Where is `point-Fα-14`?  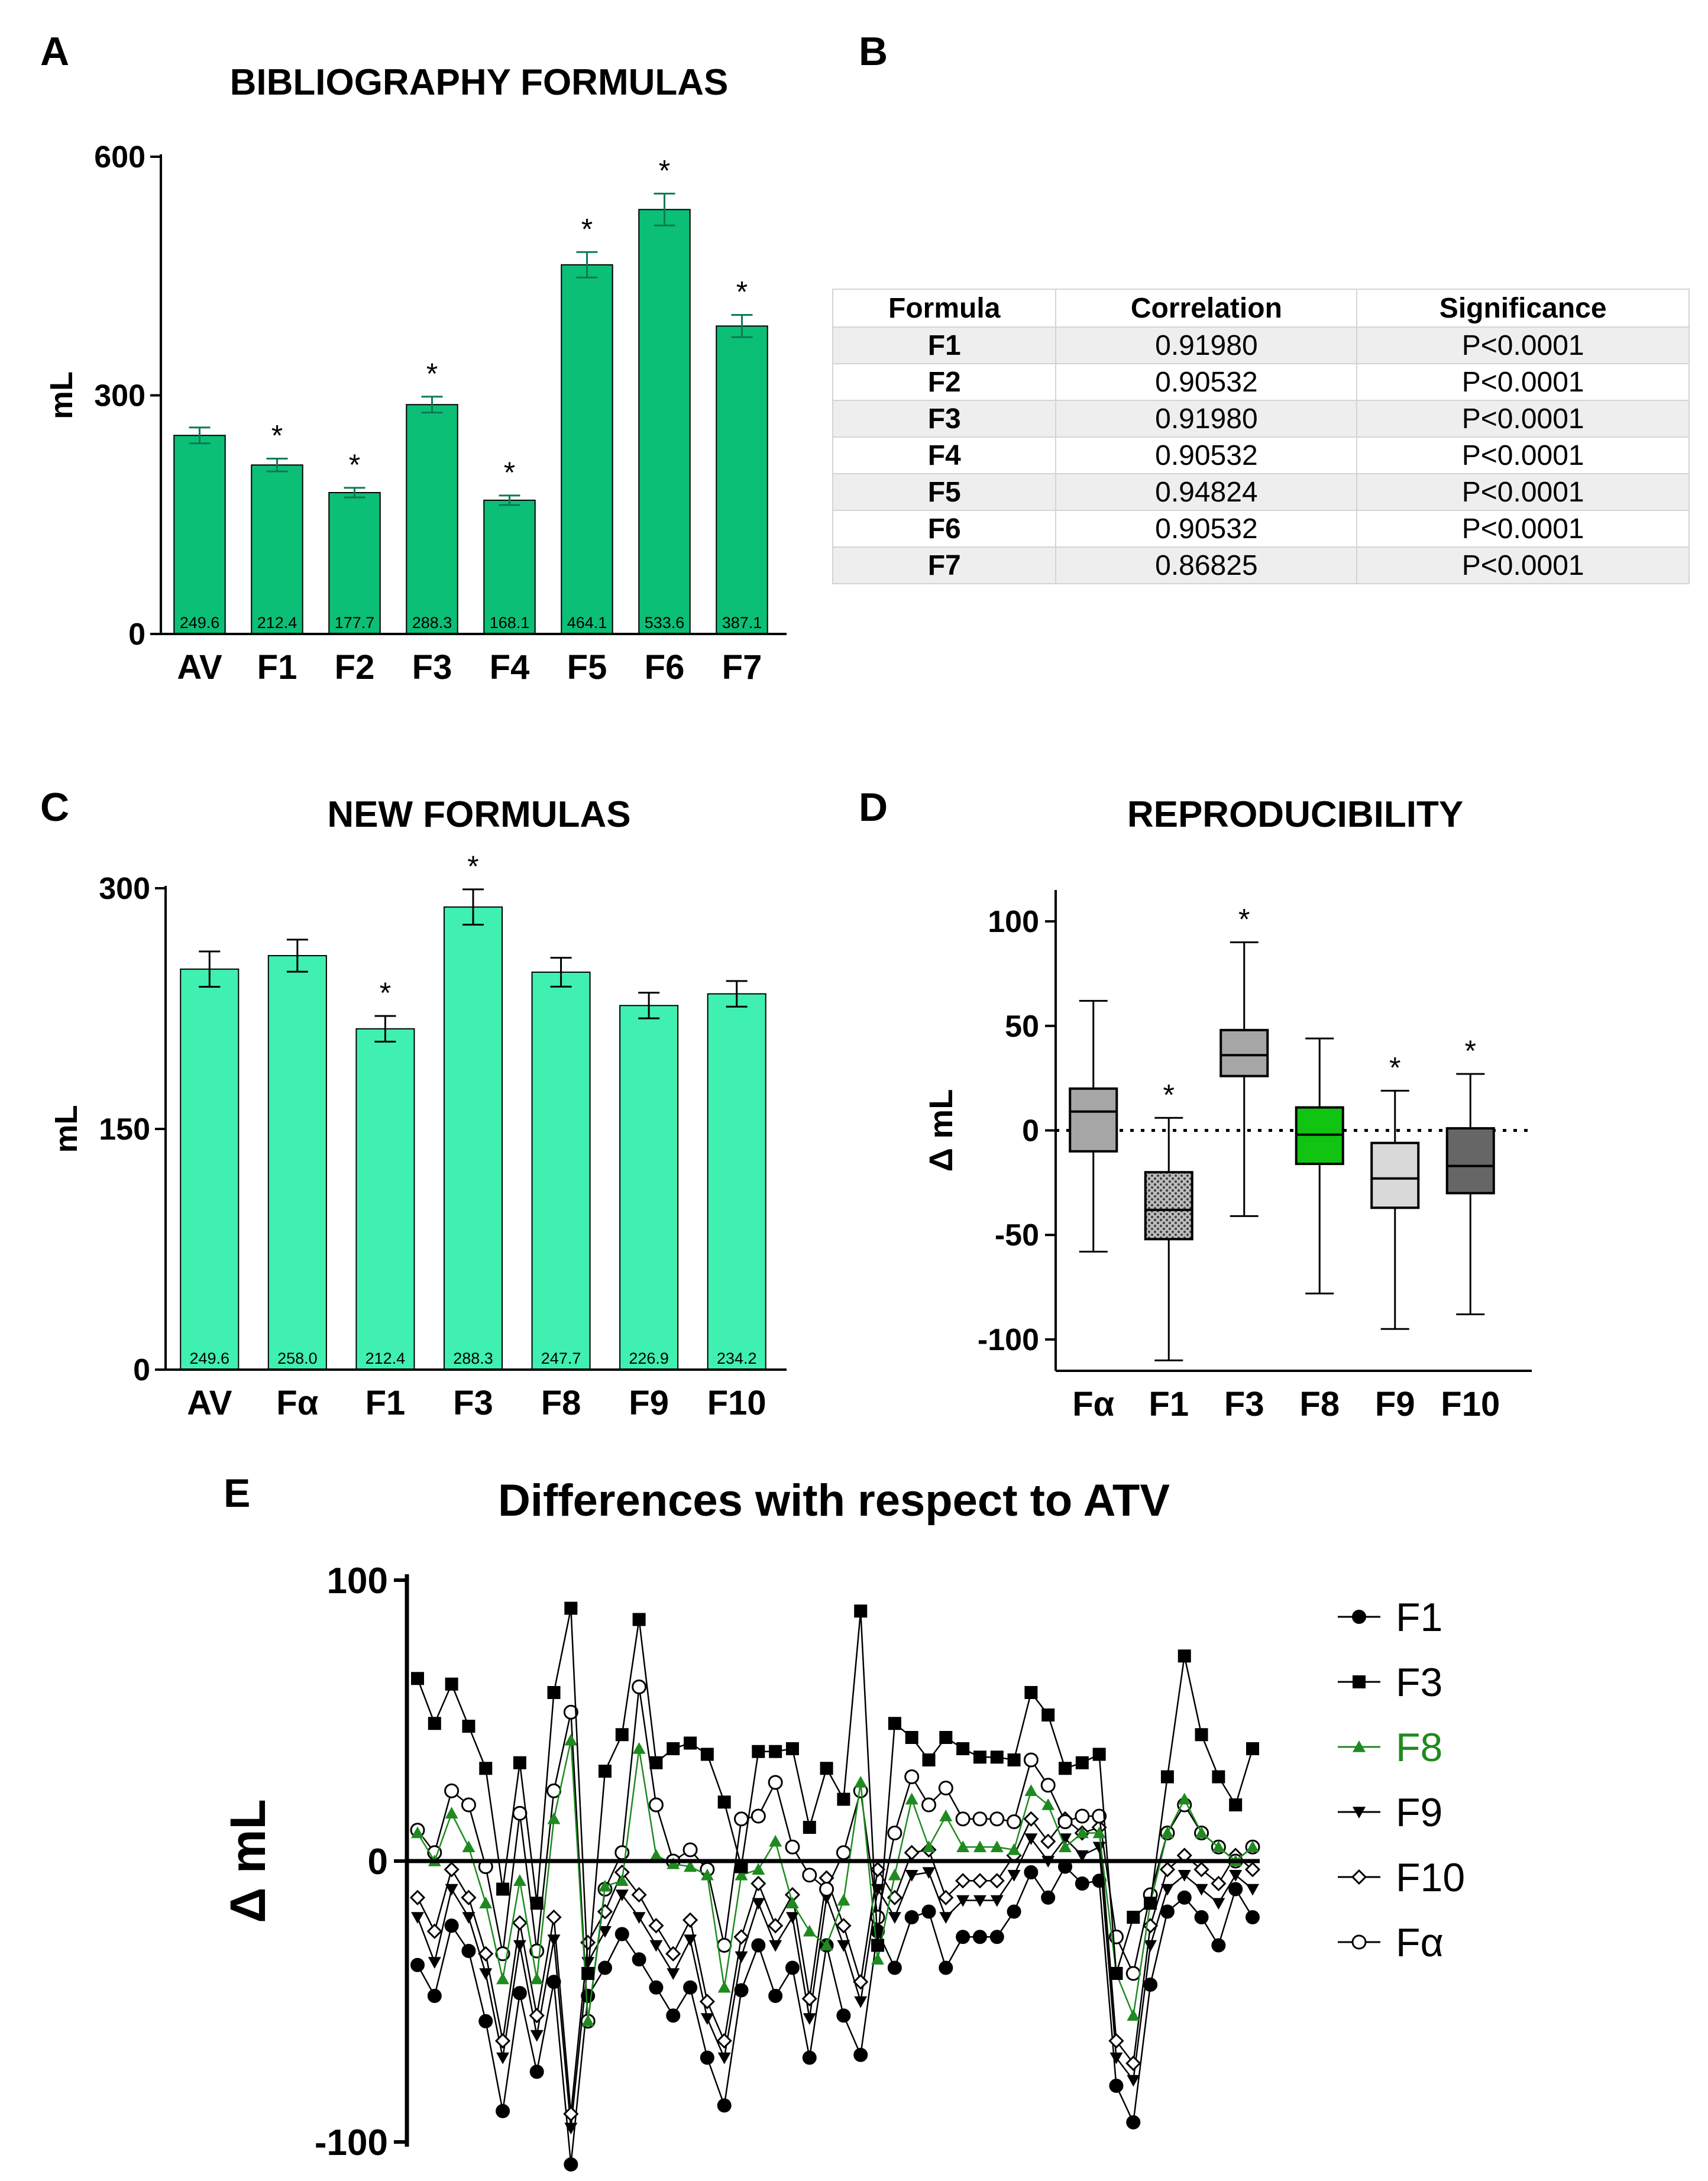
point-Fα-14 is located at coordinates (656, 1805).